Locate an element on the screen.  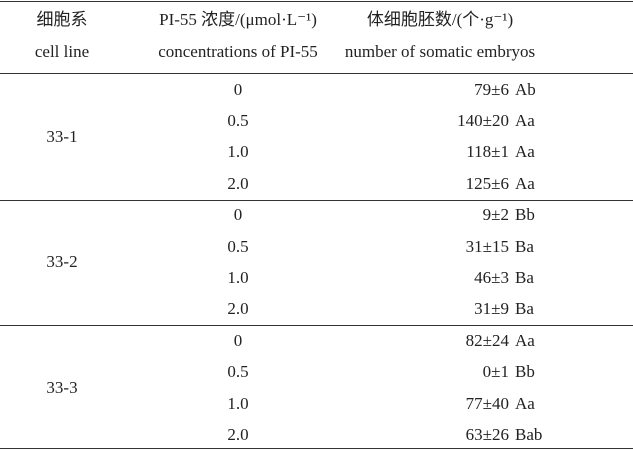
top-rule is located at coordinates (316, 1).